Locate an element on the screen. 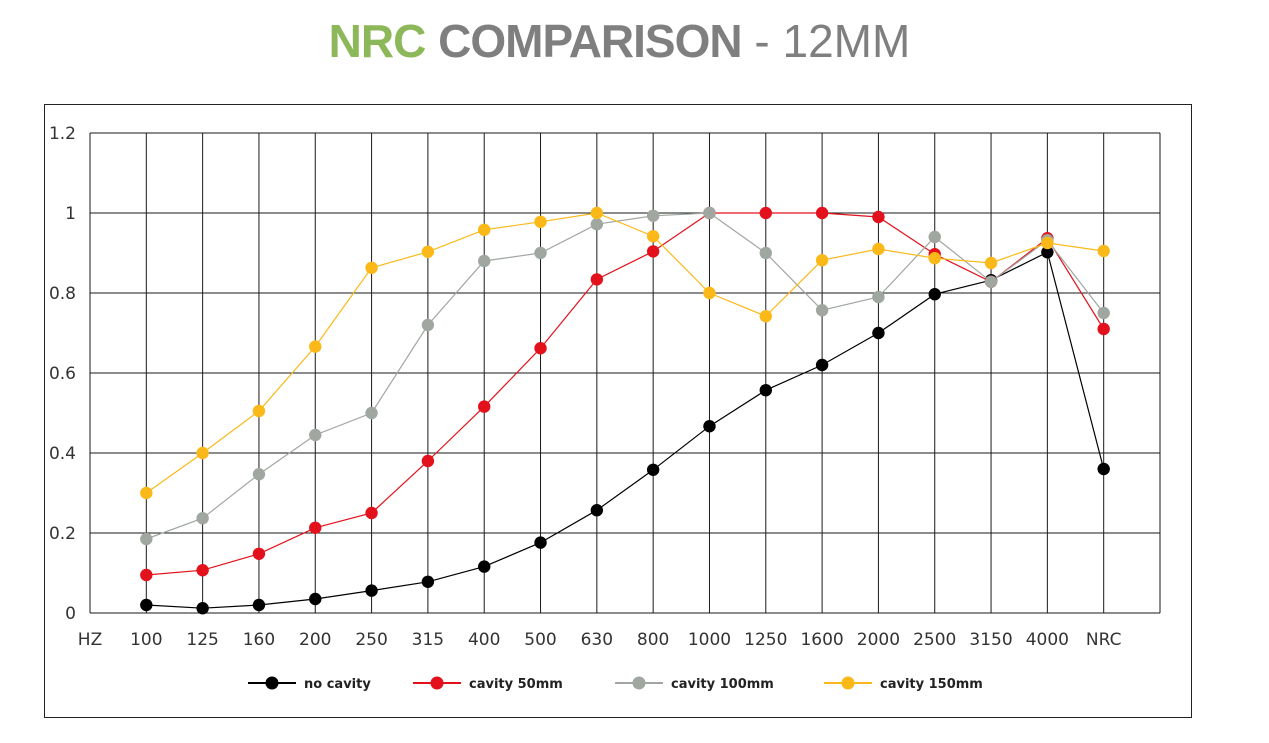  title-size: - 12MM is located at coordinates (826, 41).